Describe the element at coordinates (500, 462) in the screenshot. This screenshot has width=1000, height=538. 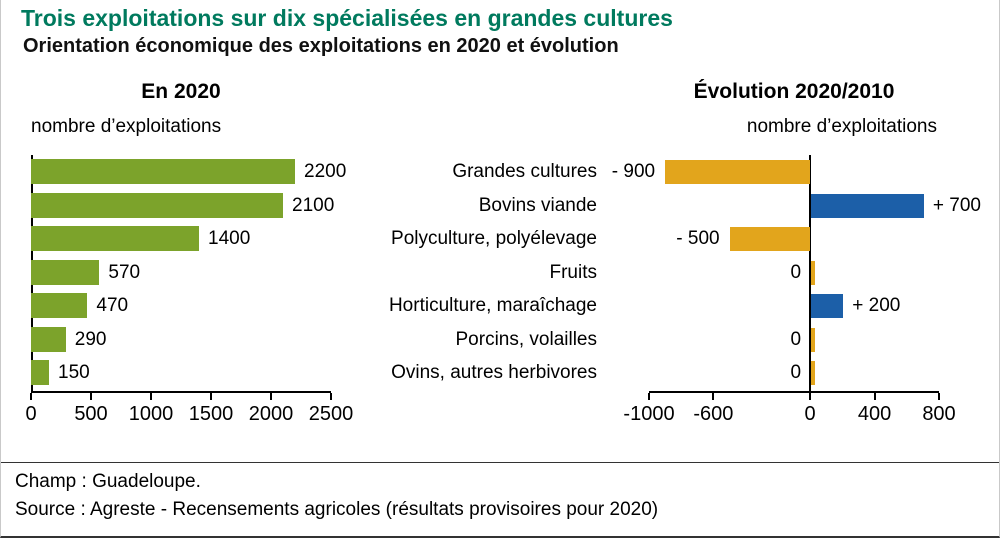
I see `footer-divider` at that location.